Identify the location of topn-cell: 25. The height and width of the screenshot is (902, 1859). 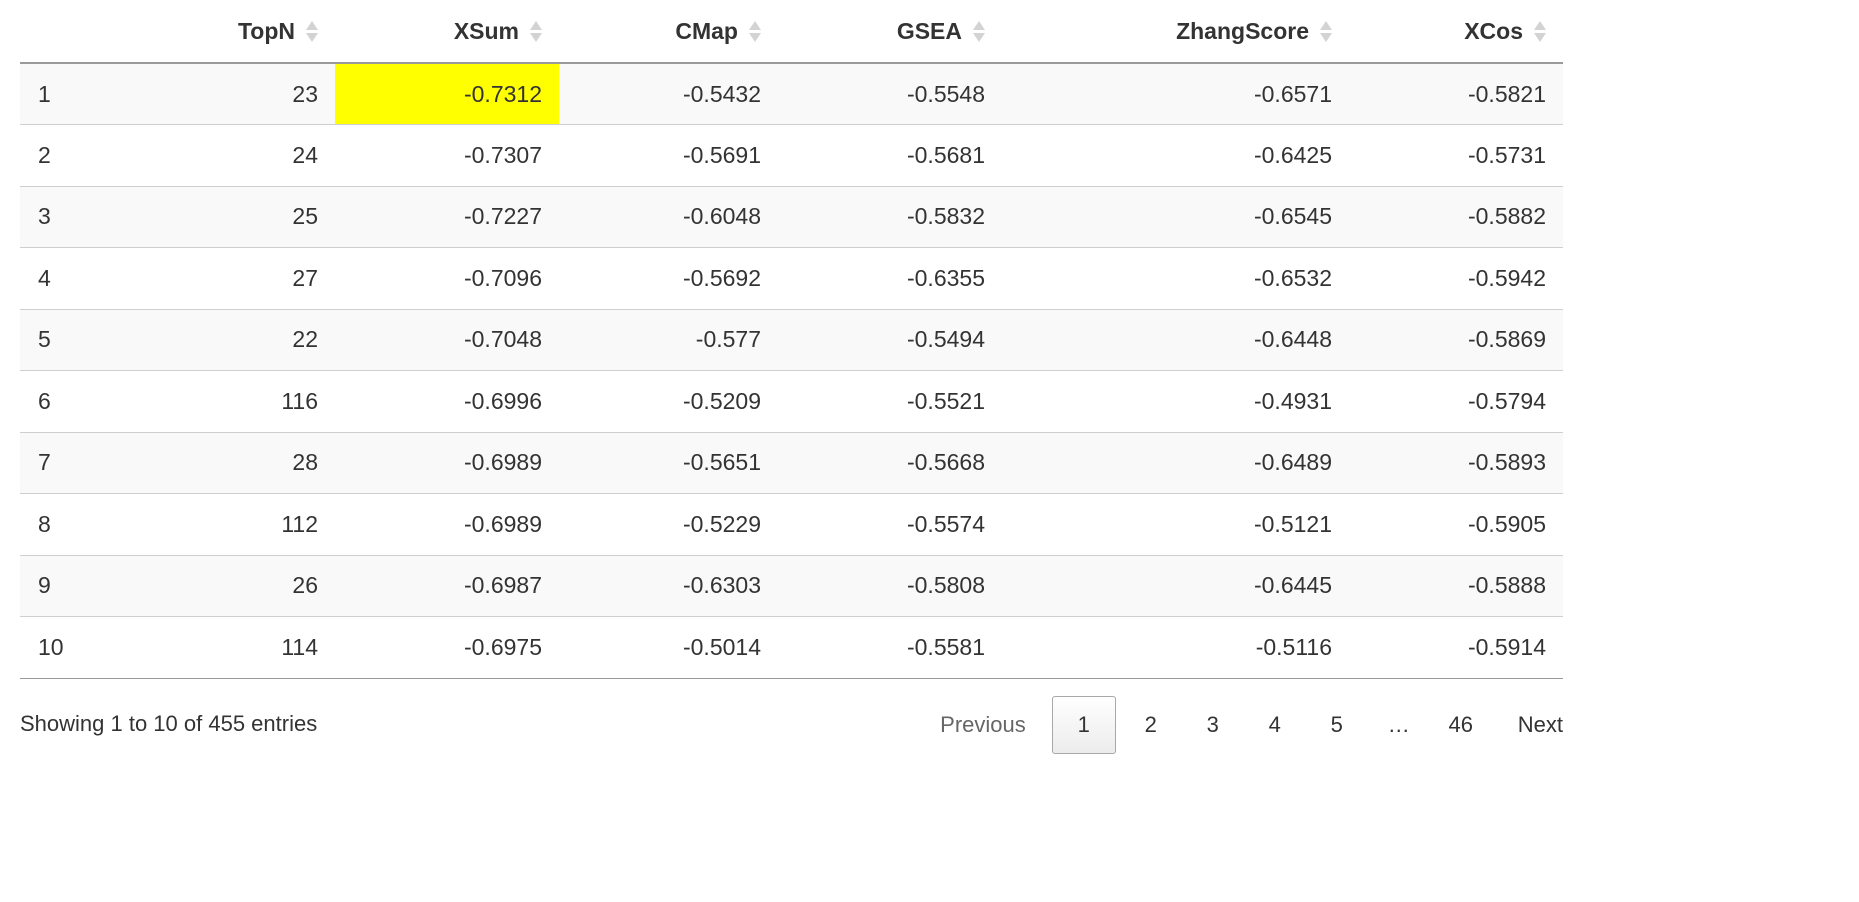
(232, 217).